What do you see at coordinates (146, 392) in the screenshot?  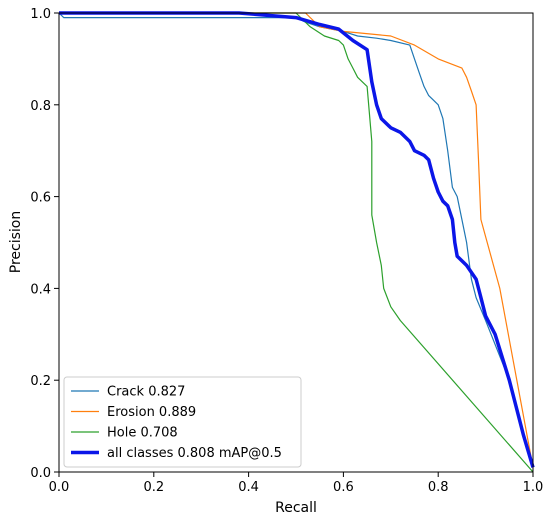 I see `legend-label-0: Crack 0.827` at bounding box center [146, 392].